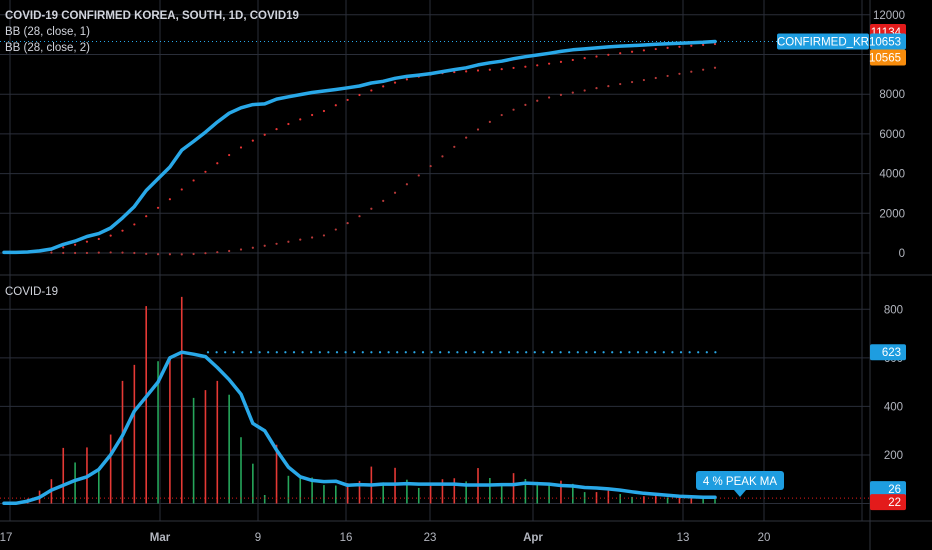  Describe the element at coordinates (6, 538) in the screenshot. I see `x-tick-label: 17` at that location.